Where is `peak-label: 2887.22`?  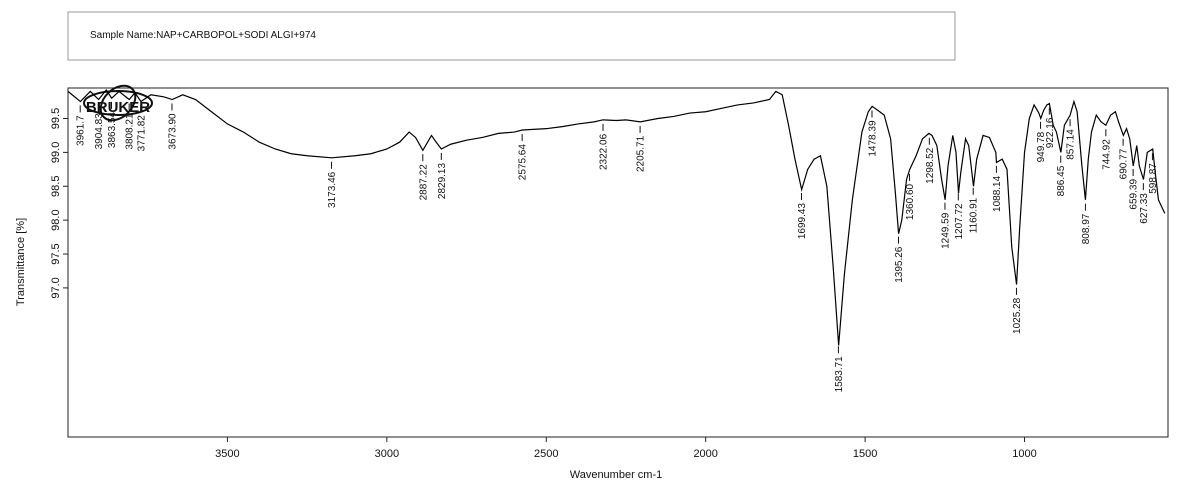
peak-label: 2887.22 is located at coordinates (423, 182).